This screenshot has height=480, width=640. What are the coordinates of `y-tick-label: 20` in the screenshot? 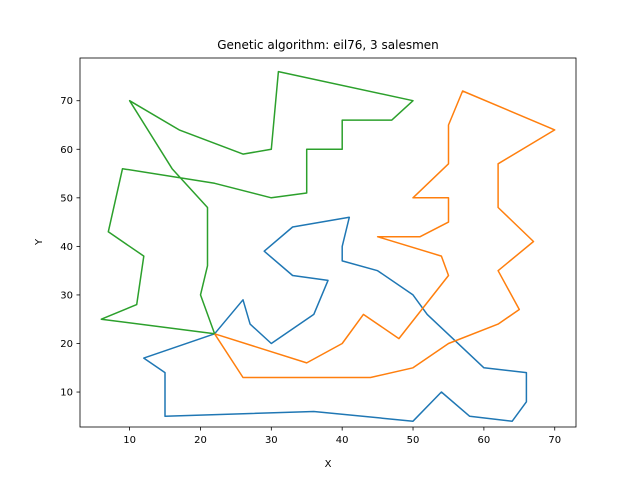 It's located at (66, 344).